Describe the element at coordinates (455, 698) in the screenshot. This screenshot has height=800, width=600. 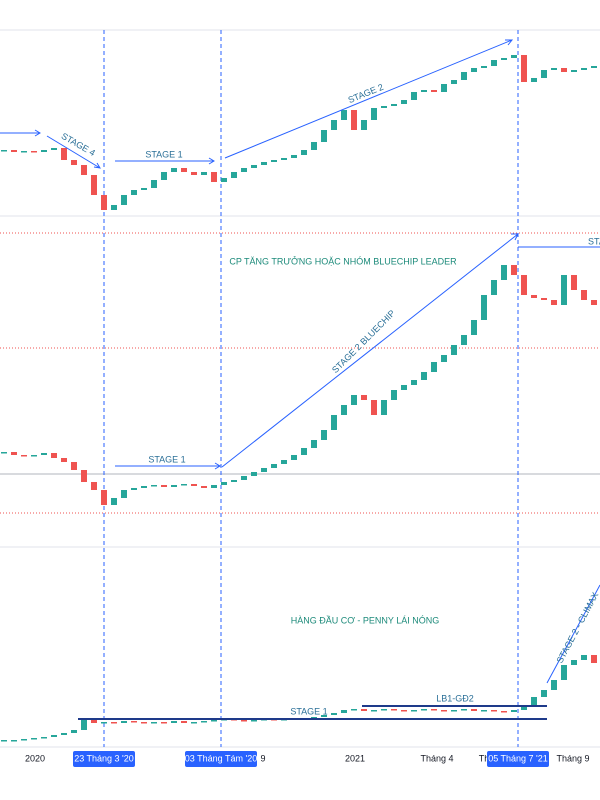
I see `annotation: LB1-GĐ2` at that location.